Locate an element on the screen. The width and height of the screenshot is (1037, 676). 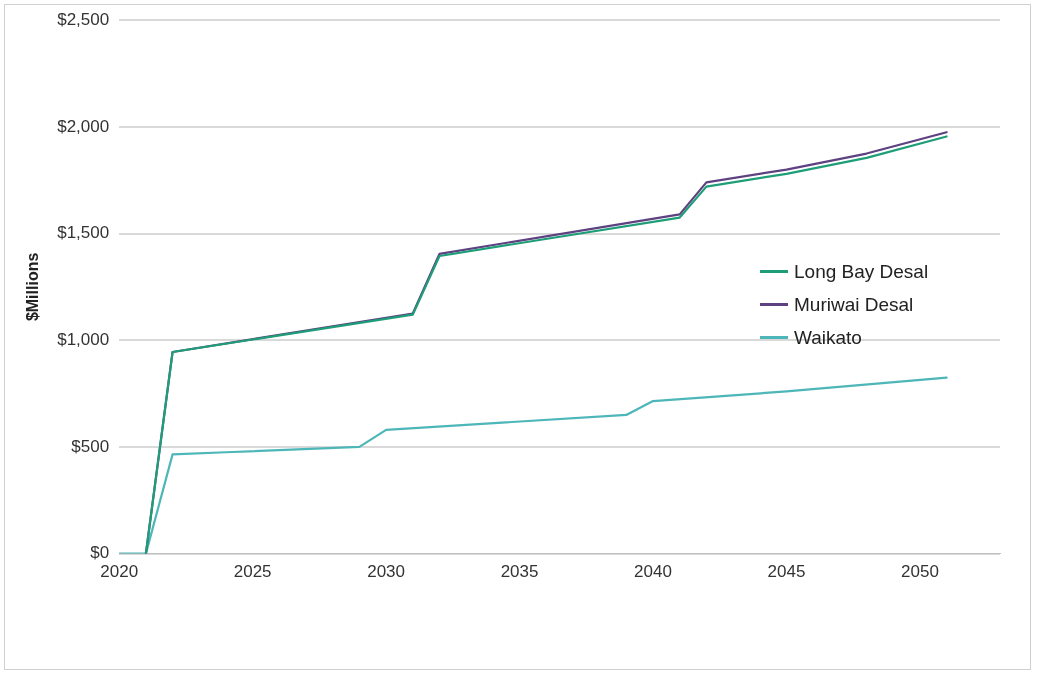
y-tick-label: $1,500 is located at coordinates (83, 233).